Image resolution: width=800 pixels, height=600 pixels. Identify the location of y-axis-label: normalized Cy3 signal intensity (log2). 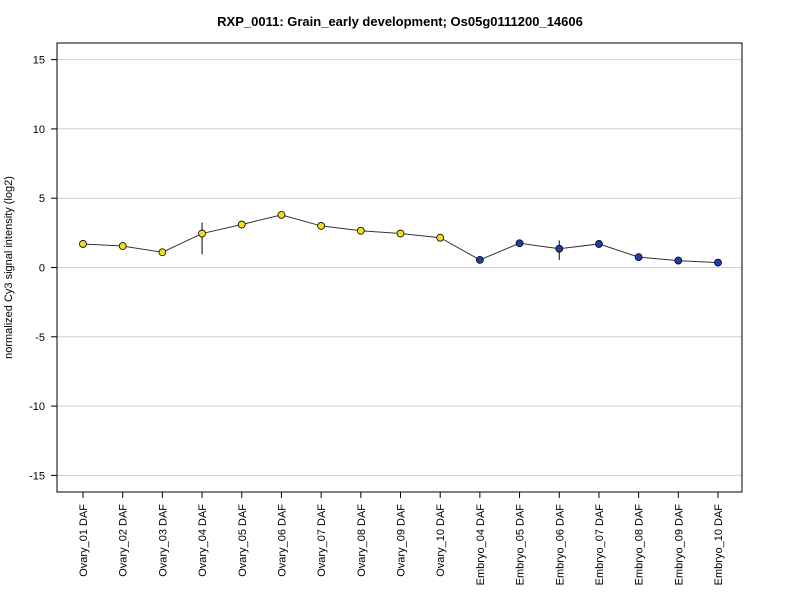
(9, 267).